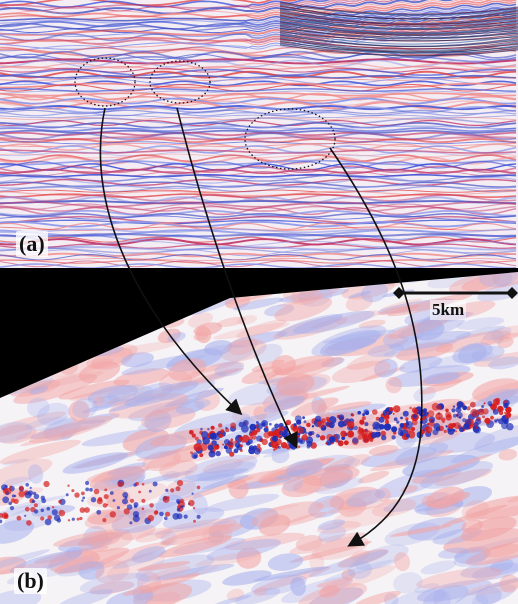 This screenshot has height=604, width=518. Describe the element at coordinates (30, 581) in the screenshot. I see `panel-b-label: (b)` at that location.